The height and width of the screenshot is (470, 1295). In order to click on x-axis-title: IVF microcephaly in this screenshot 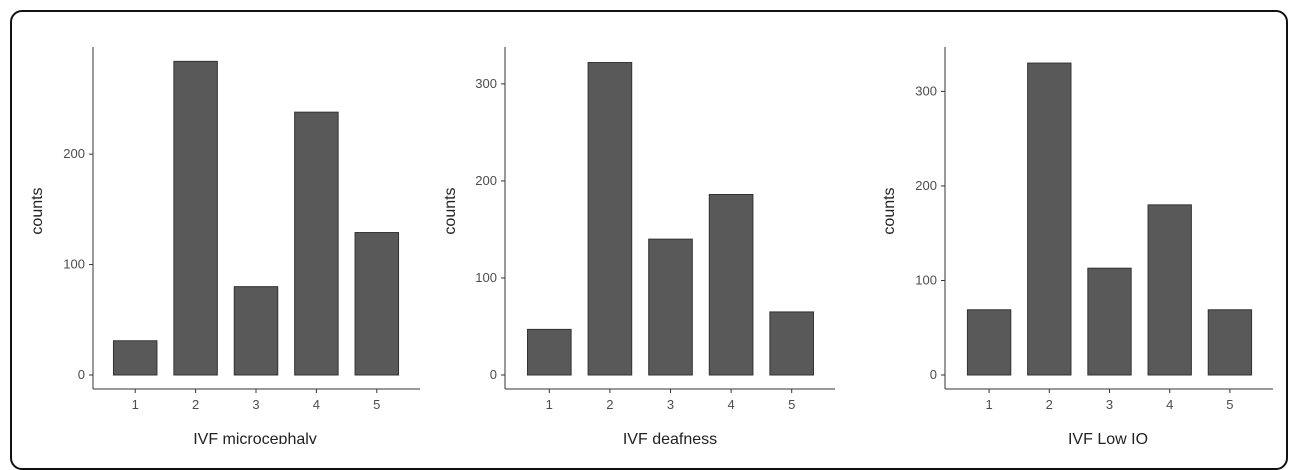, I will do `click(255, 437)`.